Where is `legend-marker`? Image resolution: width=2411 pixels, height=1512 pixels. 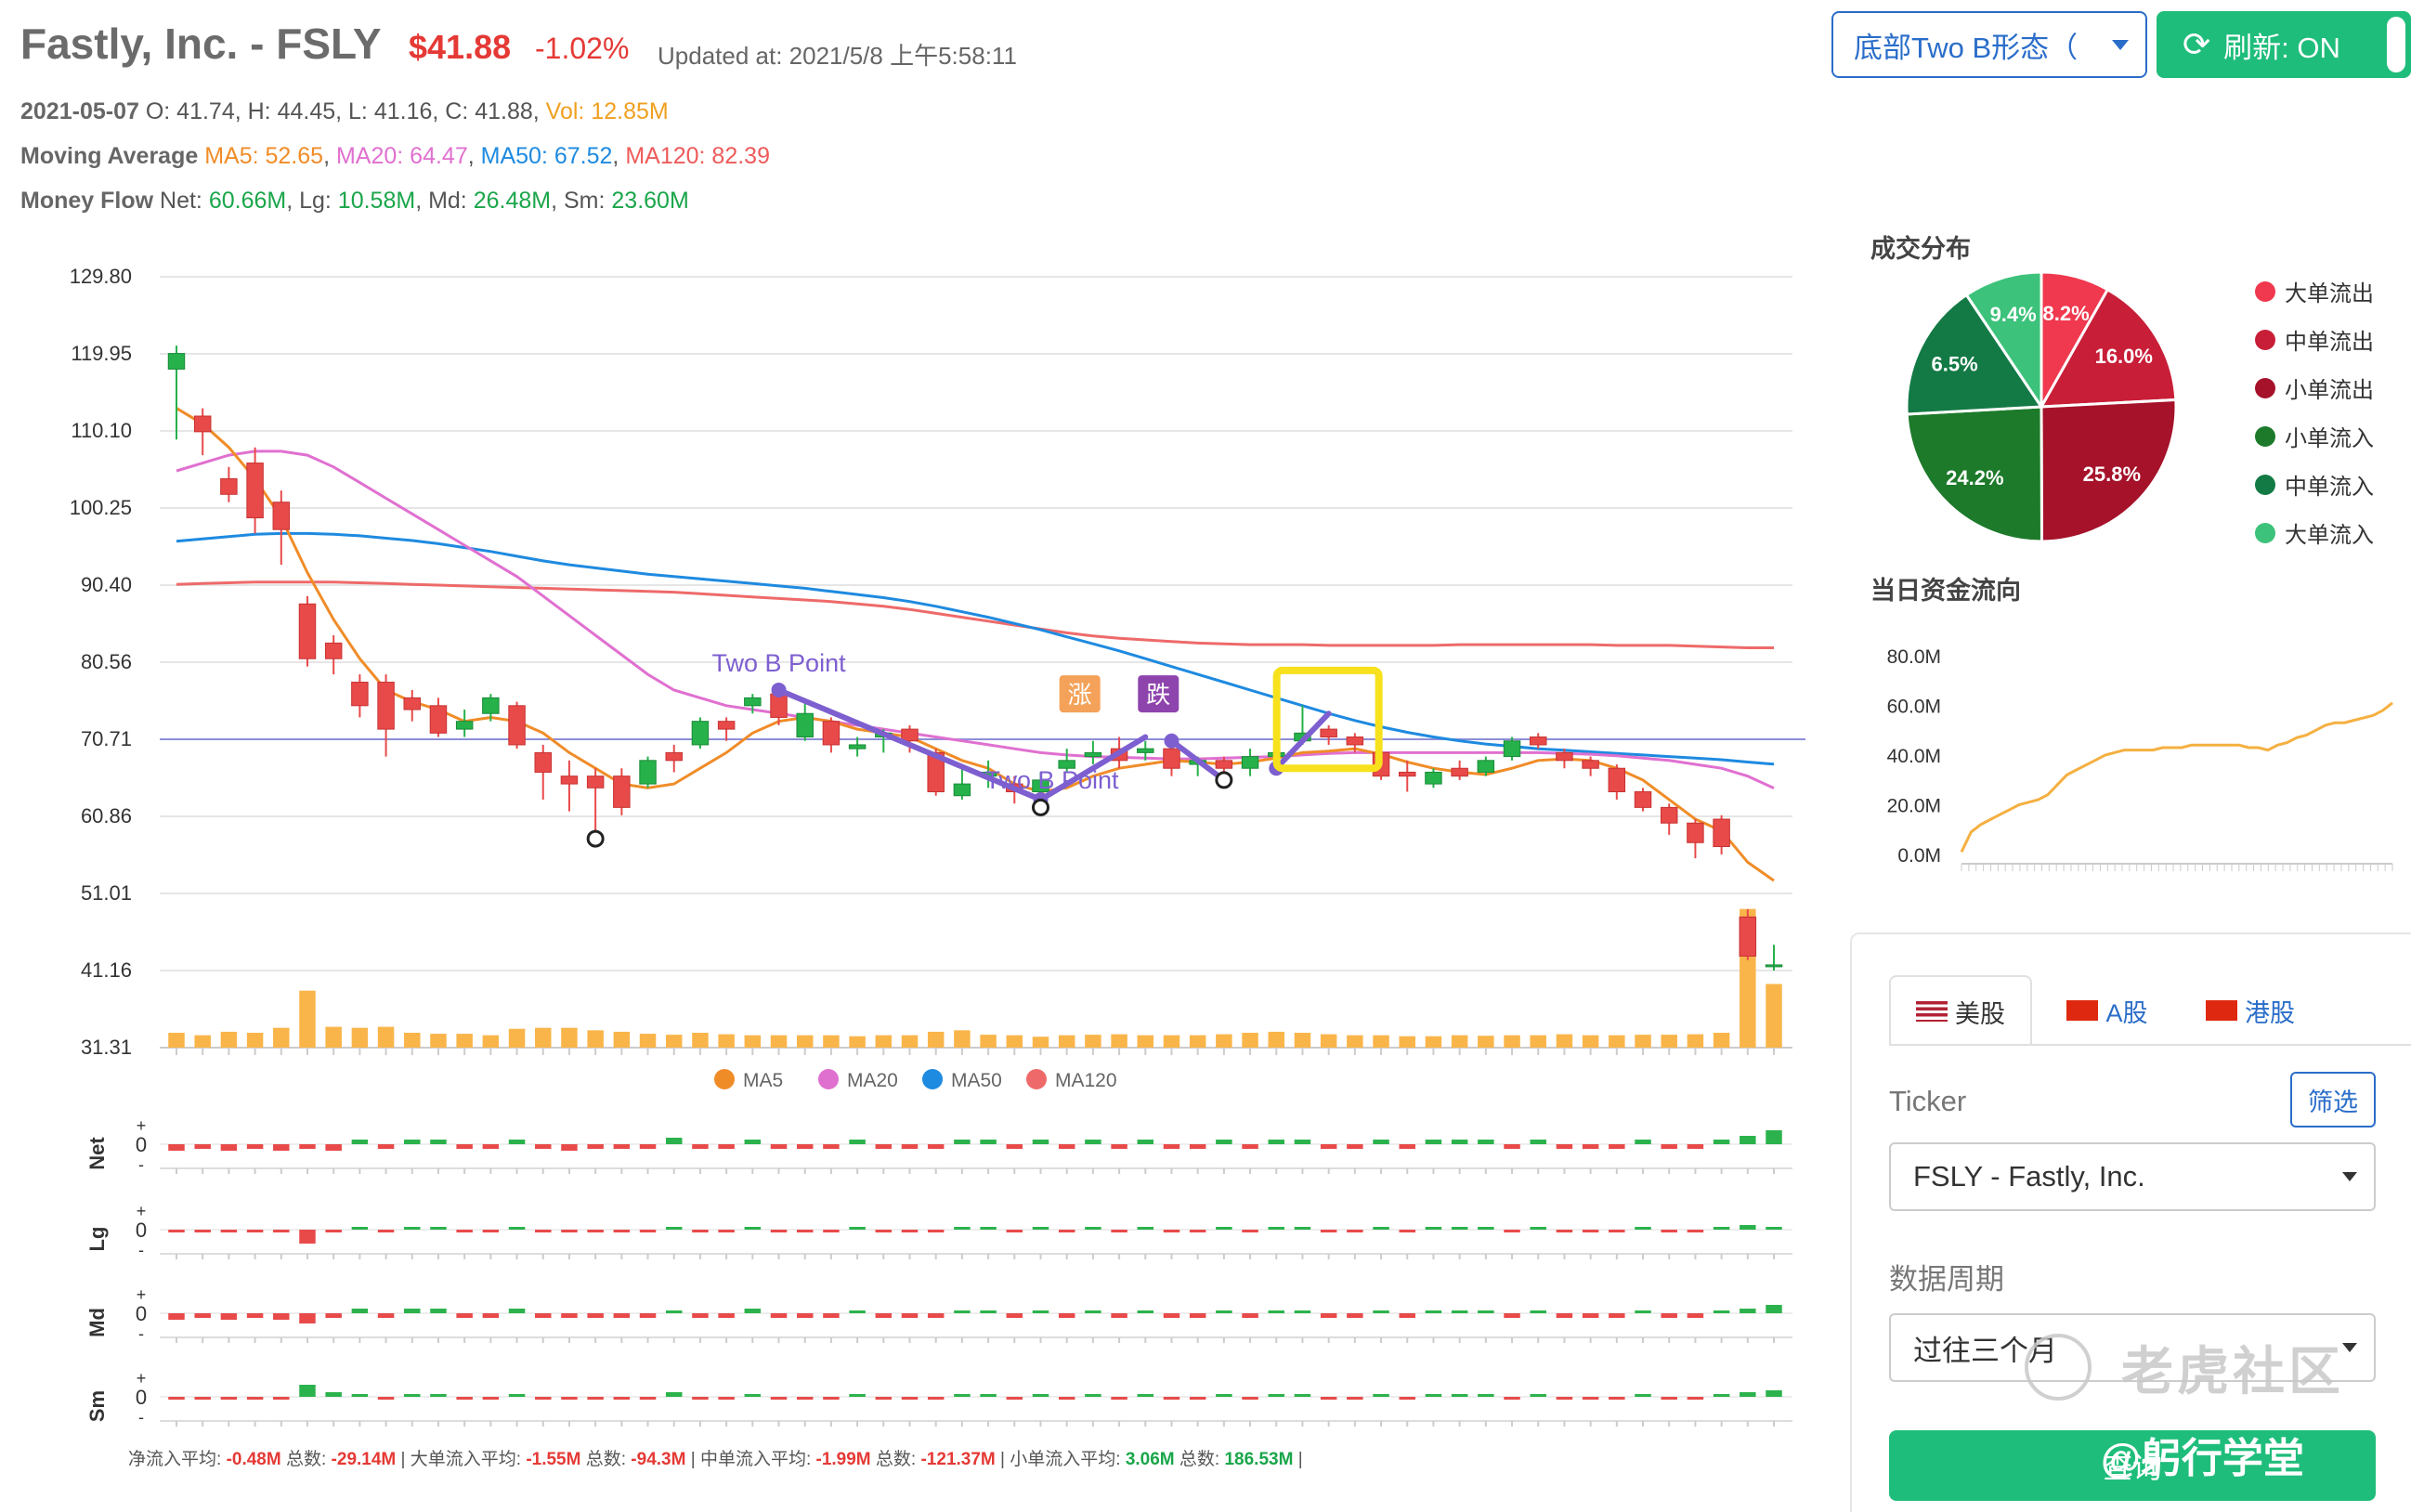 legend-marker is located at coordinates (724, 1079).